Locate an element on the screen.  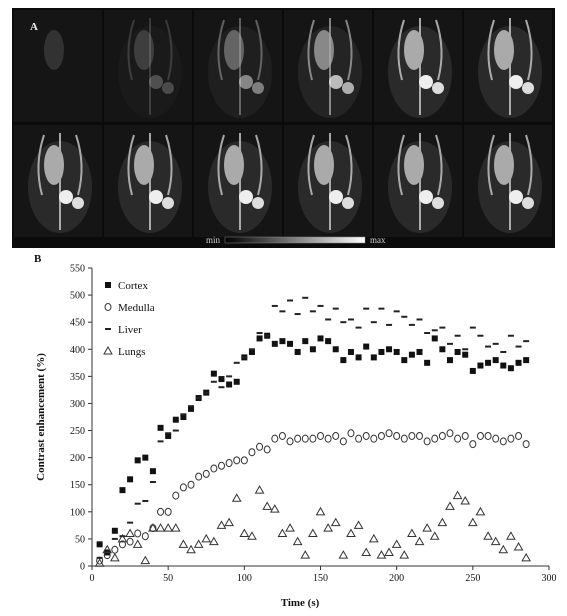
body-outline is located at coordinates (150, 72).